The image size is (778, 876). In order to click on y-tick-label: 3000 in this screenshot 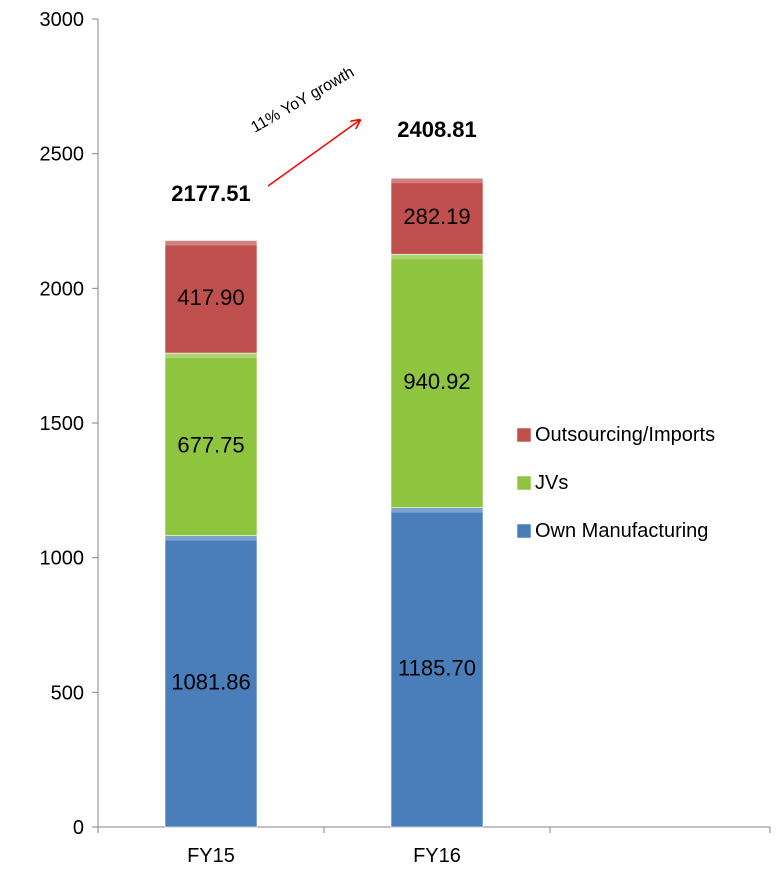, I will do `click(62, 20)`.